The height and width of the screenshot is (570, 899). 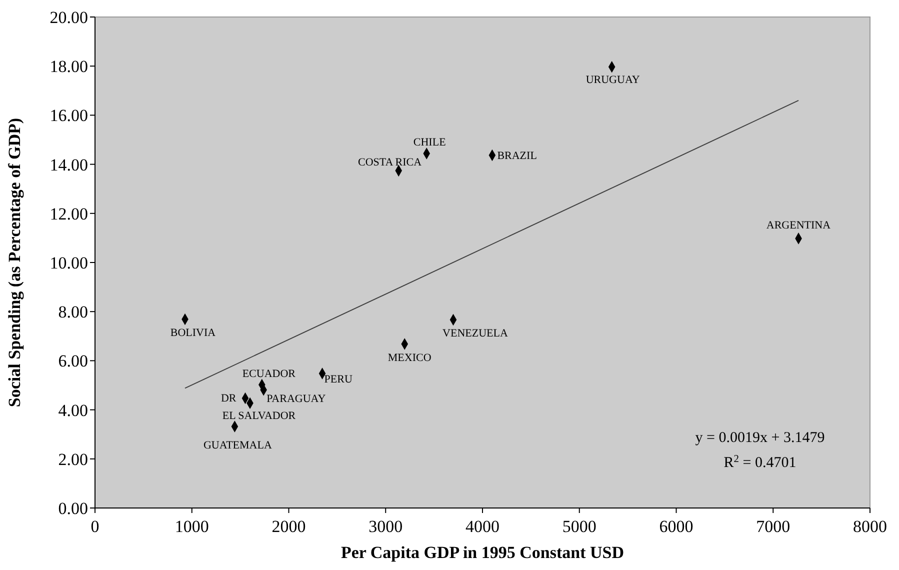 I want to click on y-tick-label: 2.00, so click(x=73, y=459).